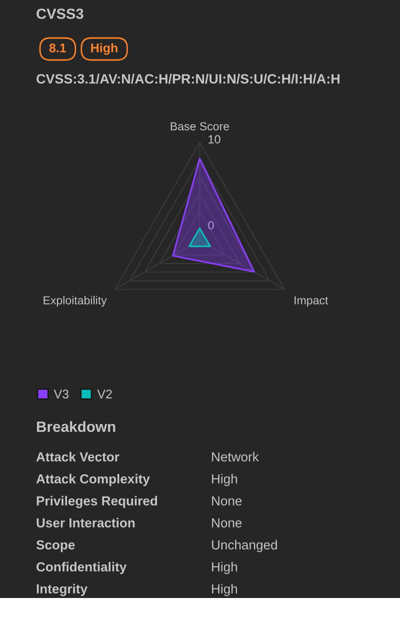 The width and height of the screenshot is (400, 634). Describe the element at coordinates (60, 13) in the screenshot. I see `chart-title: CVSS3` at that location.